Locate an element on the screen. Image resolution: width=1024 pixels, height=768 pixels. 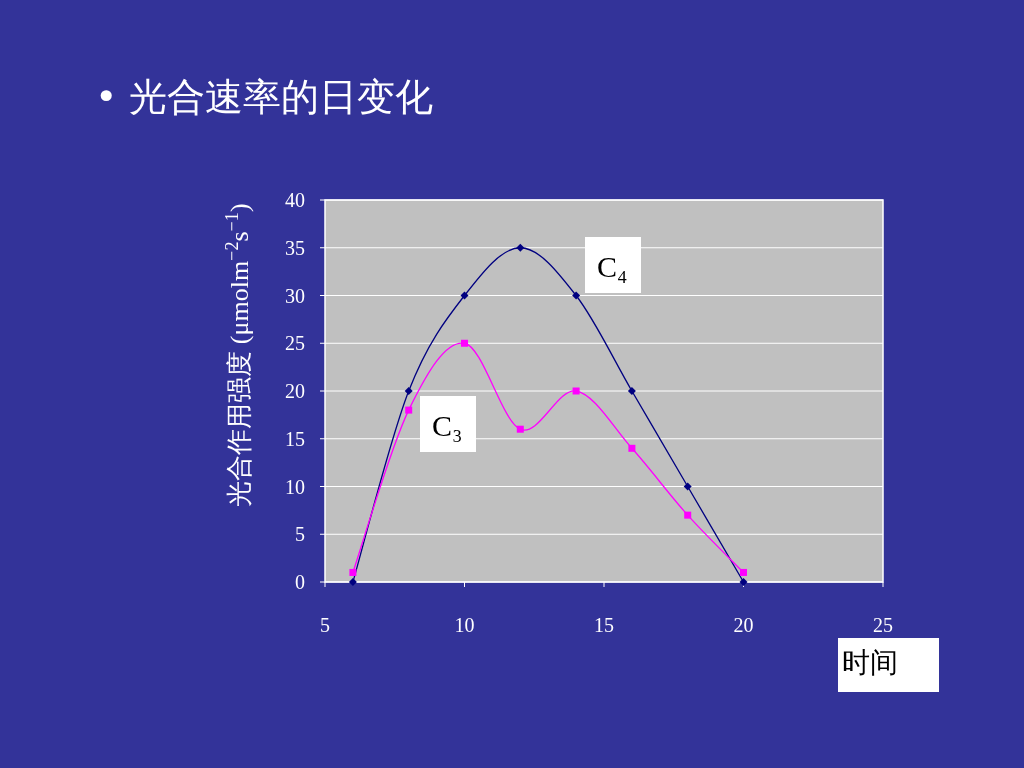
series-label: C₃ is located at coordinates (447, 425).